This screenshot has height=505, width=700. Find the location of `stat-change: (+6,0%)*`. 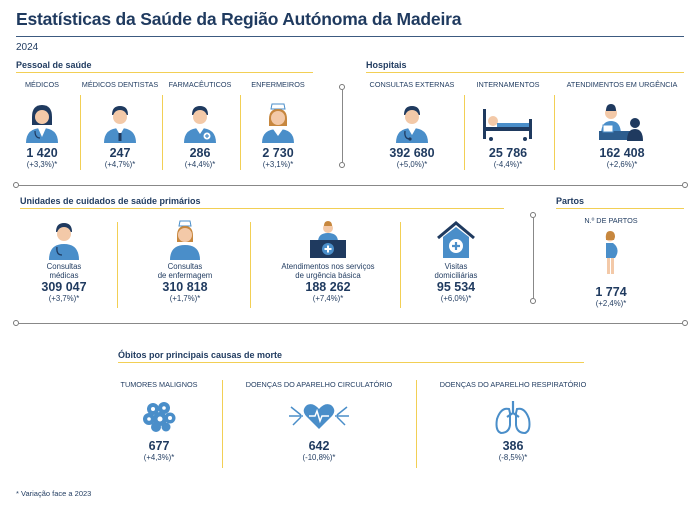

stat-change: (+6,0%)* is located at coordinates (456, 298).